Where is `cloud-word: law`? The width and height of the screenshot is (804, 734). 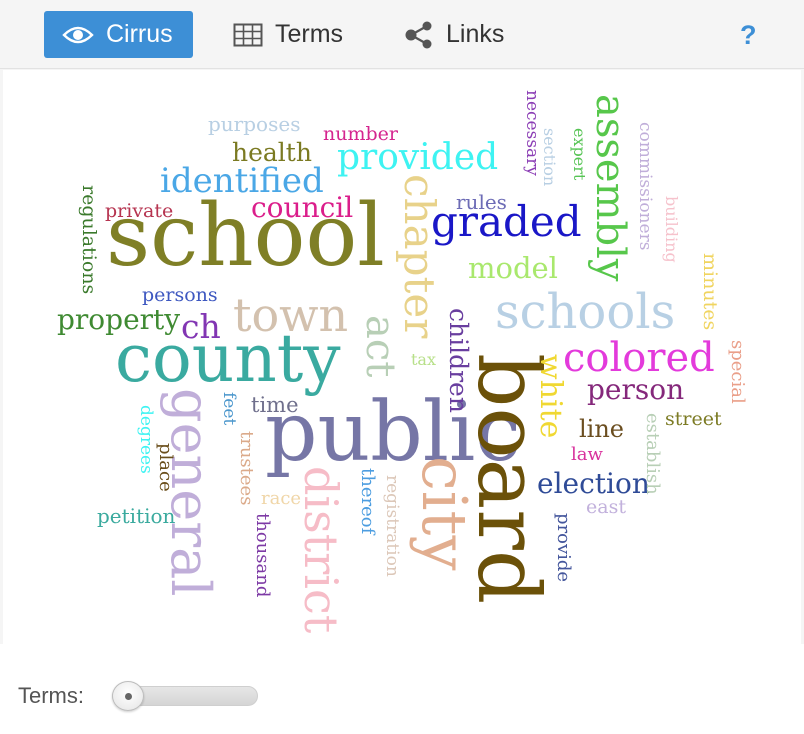
cloud-word: law is located at coordinates (587, 454).